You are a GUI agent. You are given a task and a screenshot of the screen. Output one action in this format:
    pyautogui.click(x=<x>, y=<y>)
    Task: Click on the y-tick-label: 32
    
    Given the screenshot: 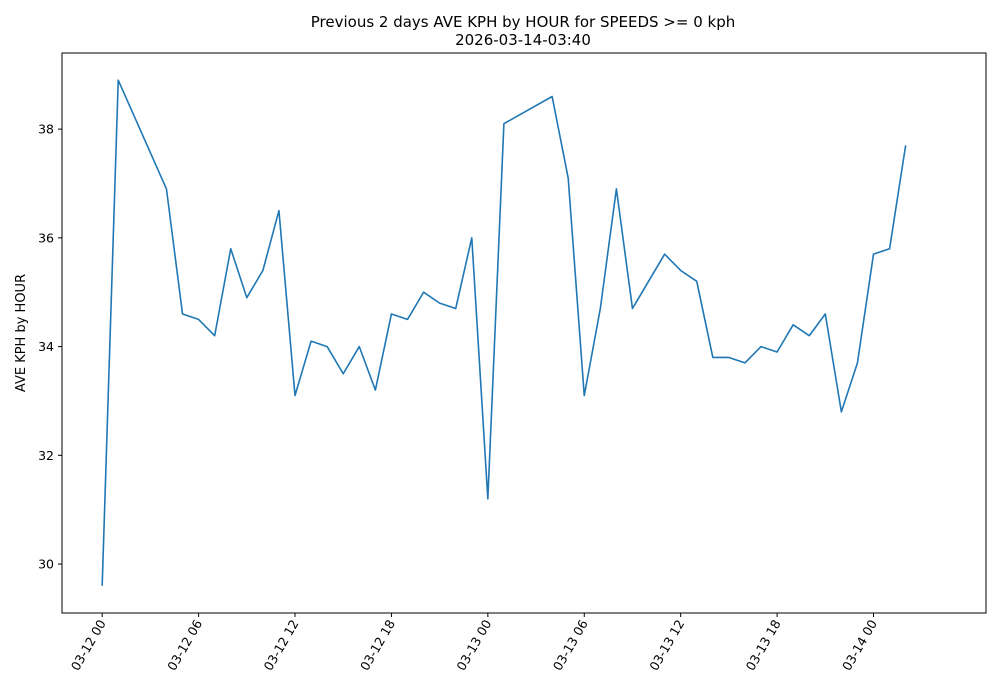 What is the action you would take?
    pyautogui.click(x=46, y=455)
    